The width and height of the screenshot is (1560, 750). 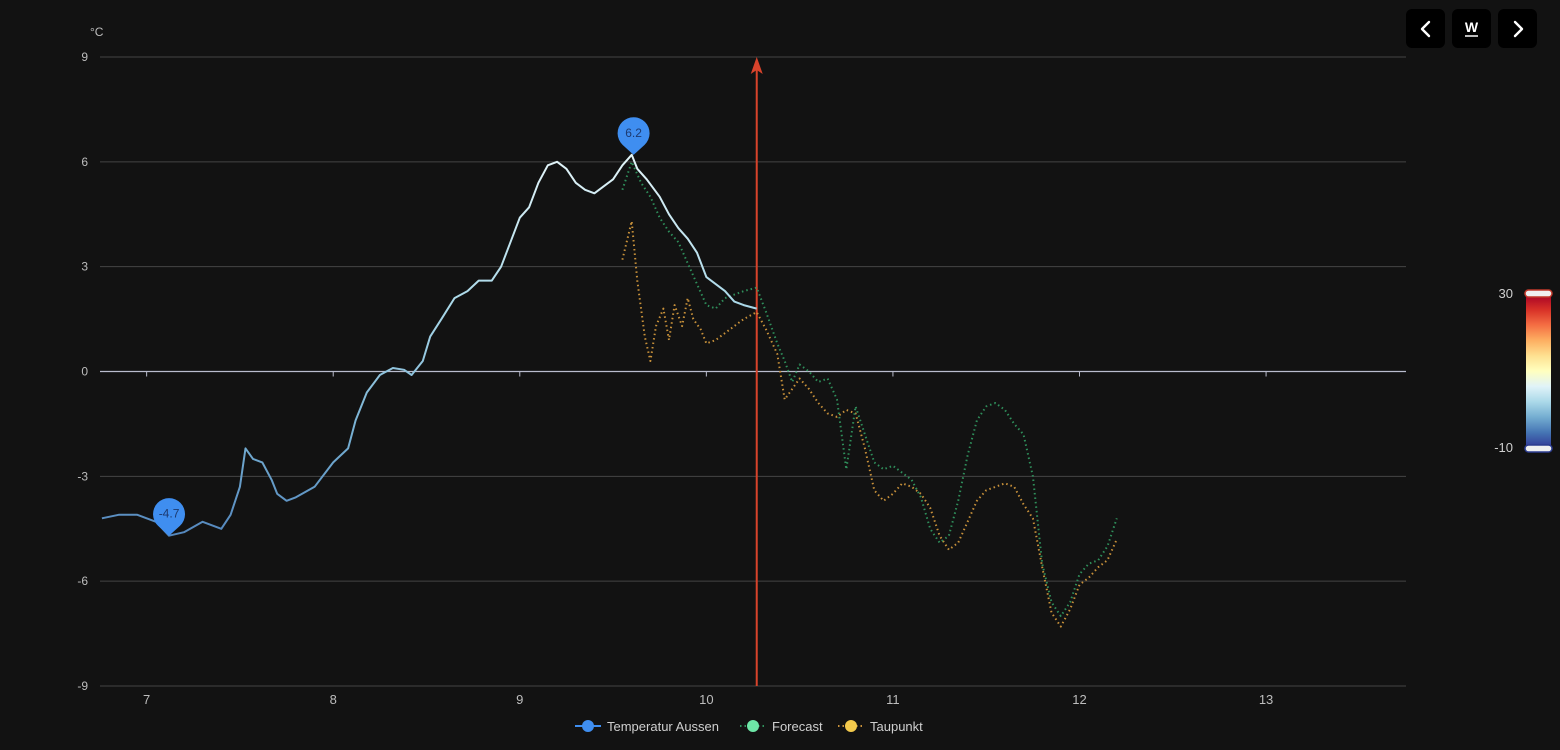 What do you see at coordinates (82, 581) in the screenshot?
I see `y-tick-label: -6` at bounding box center [82, 581].